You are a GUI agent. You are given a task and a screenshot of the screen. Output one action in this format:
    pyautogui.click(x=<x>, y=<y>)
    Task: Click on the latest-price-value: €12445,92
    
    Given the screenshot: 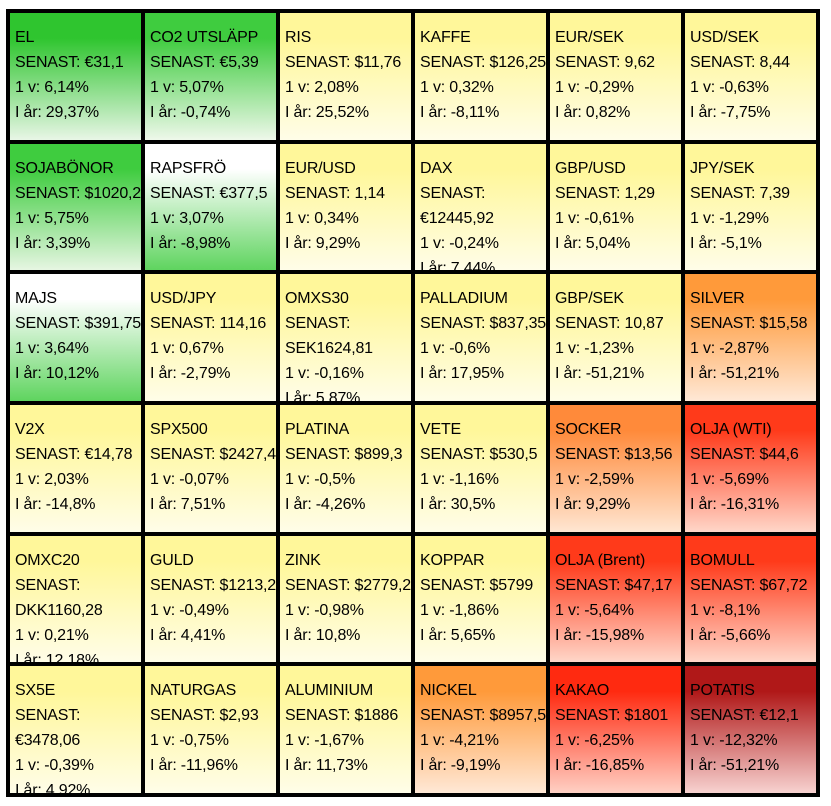 What is the action you would take?
    pyautogui.click(x=457, y=218)
    